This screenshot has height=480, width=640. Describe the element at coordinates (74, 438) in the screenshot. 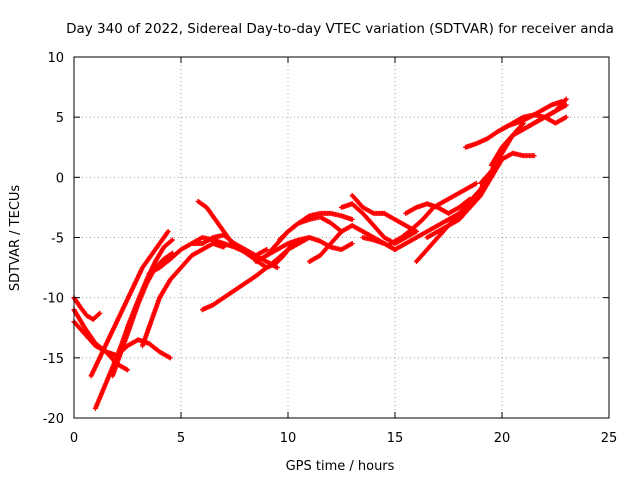

I see `x-tick-label: 0` at that location.